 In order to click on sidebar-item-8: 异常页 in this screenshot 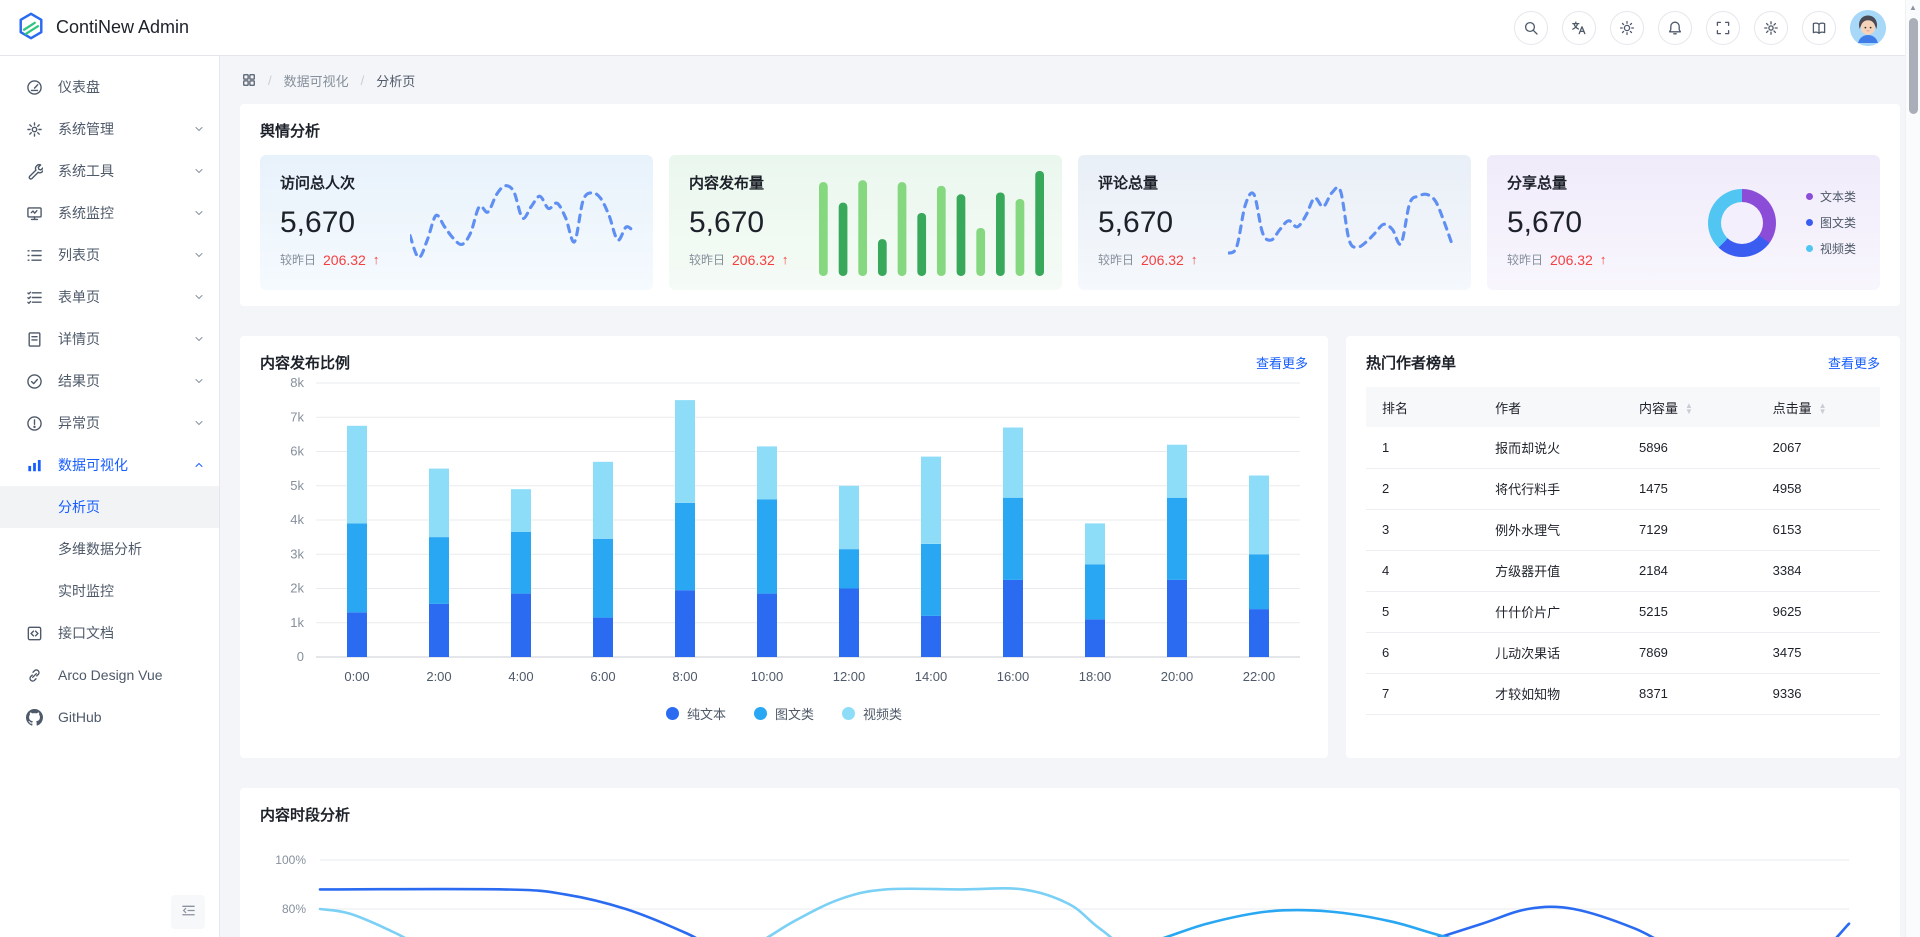, I will do `click(109, 423)`.